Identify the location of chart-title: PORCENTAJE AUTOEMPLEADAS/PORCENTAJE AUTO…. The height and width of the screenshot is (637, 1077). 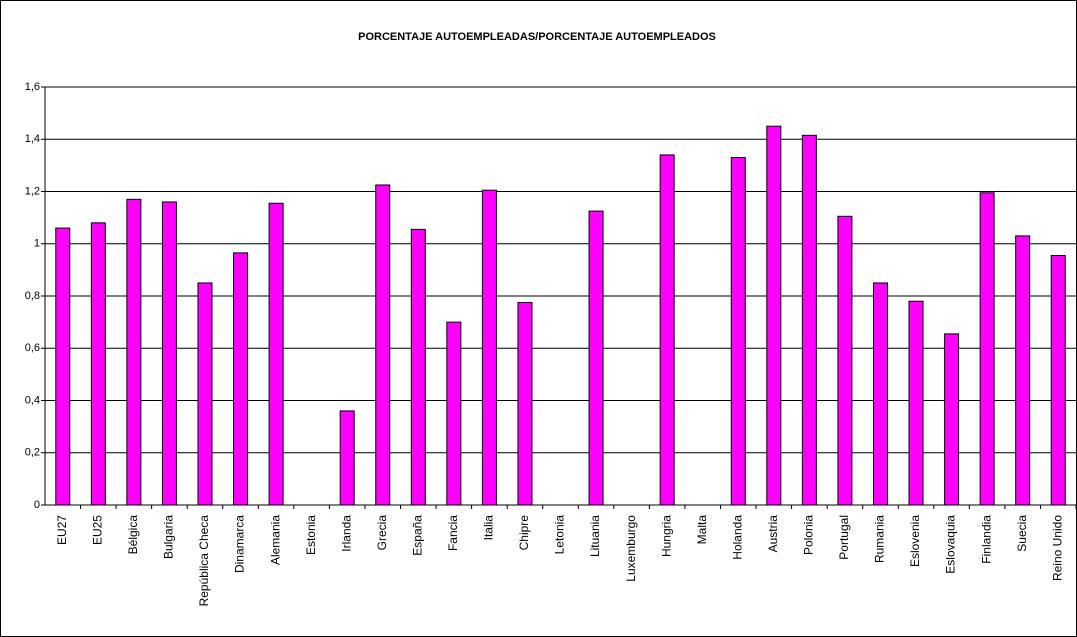
(537, 37).